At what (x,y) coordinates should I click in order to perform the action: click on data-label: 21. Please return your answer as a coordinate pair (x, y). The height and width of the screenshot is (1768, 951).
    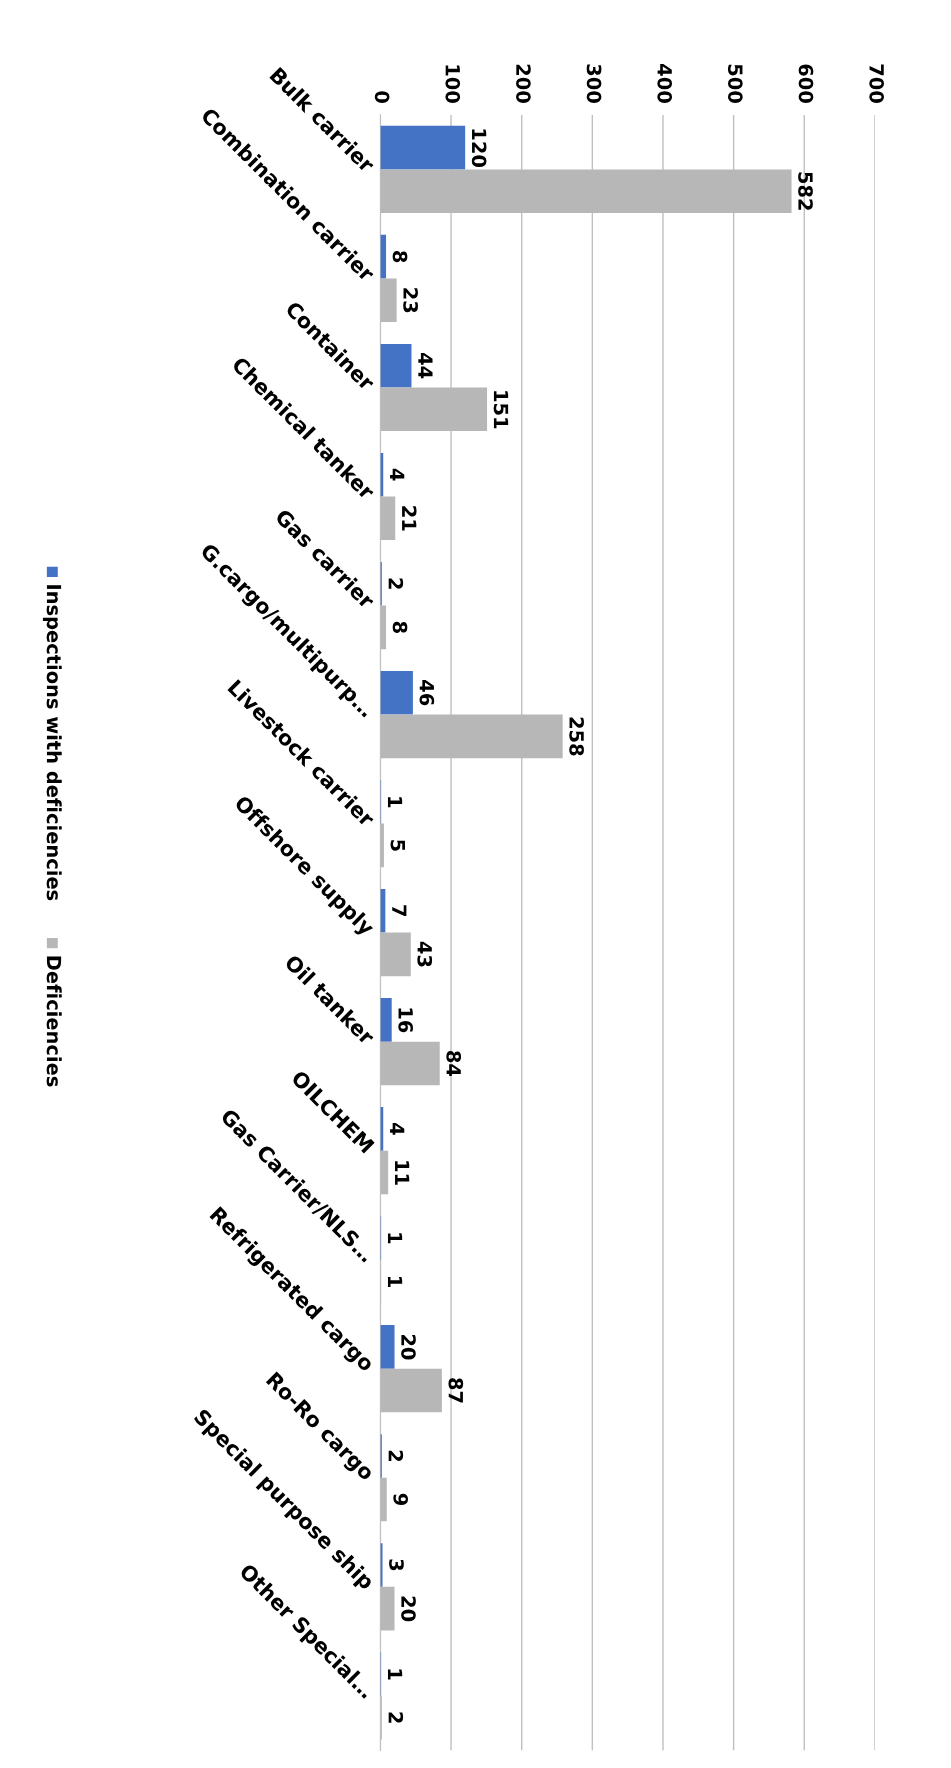
    Looking at the image, I should click on (409, 518).